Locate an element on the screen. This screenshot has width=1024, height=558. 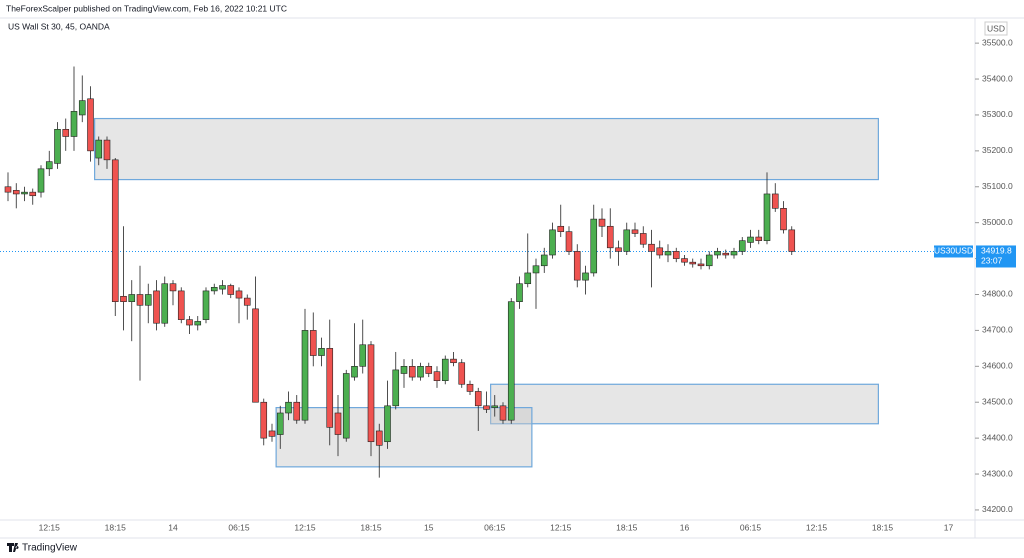
y-tick-label: 34400.0 is located at coordinates (997, 437).